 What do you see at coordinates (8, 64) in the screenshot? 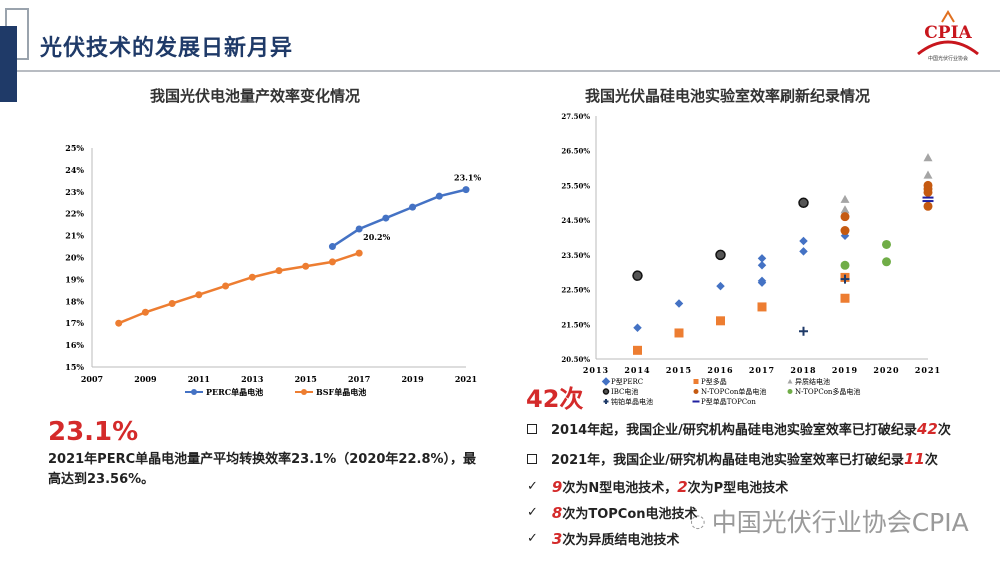
I see `decor-block` at bounding box center [8, 64].